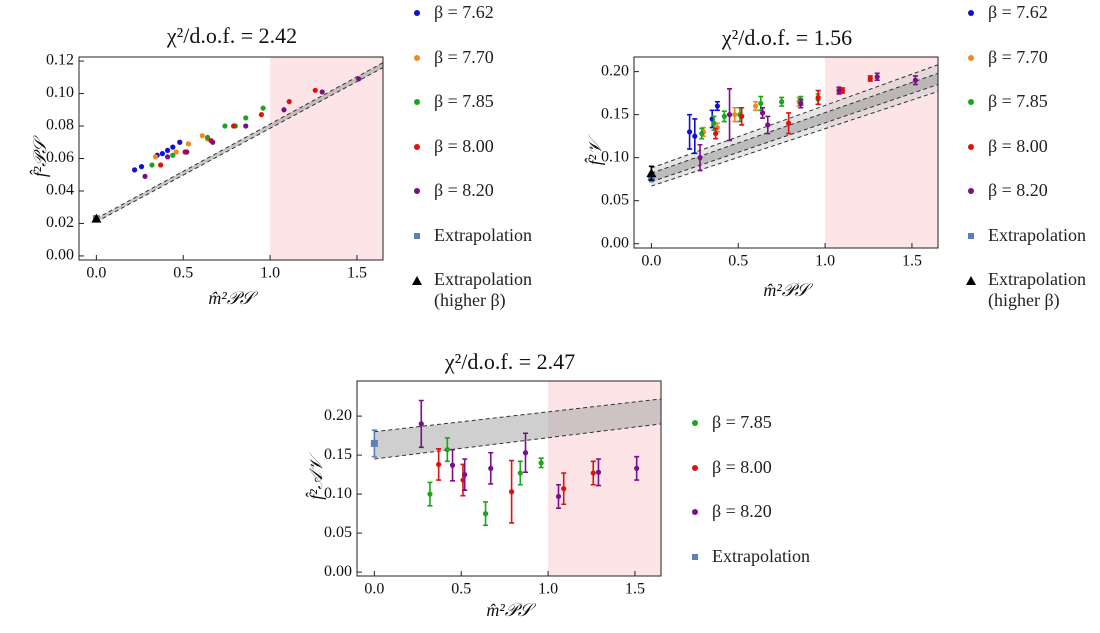 The height and width of the screenshot is (633, 1100). I want to click on legend-item: β = 7.70, so click(1033, 69).